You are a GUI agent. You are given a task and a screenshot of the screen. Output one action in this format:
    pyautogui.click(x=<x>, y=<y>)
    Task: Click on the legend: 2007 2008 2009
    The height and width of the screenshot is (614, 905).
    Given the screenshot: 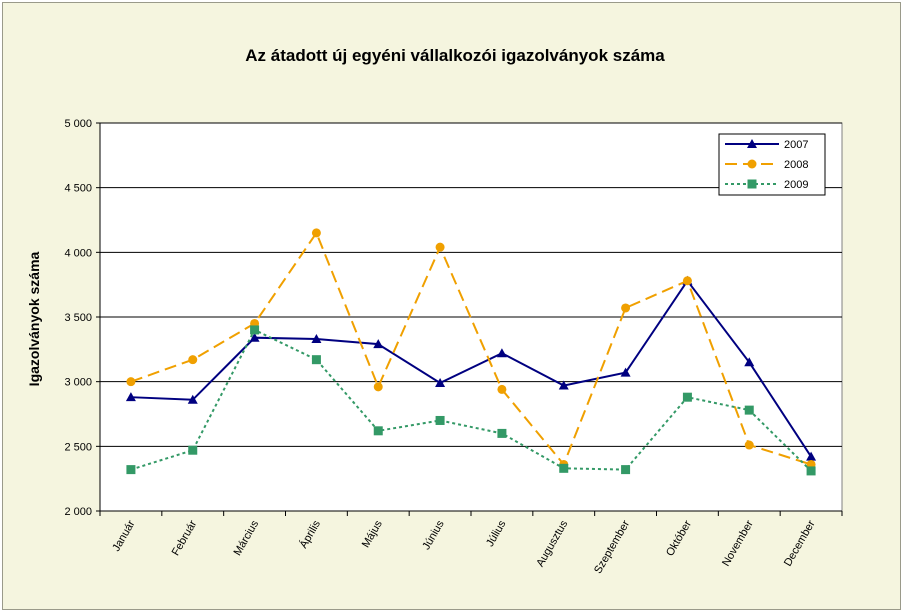 What is the action you would take?
    pyautogui.click(x=772, y=164)
    